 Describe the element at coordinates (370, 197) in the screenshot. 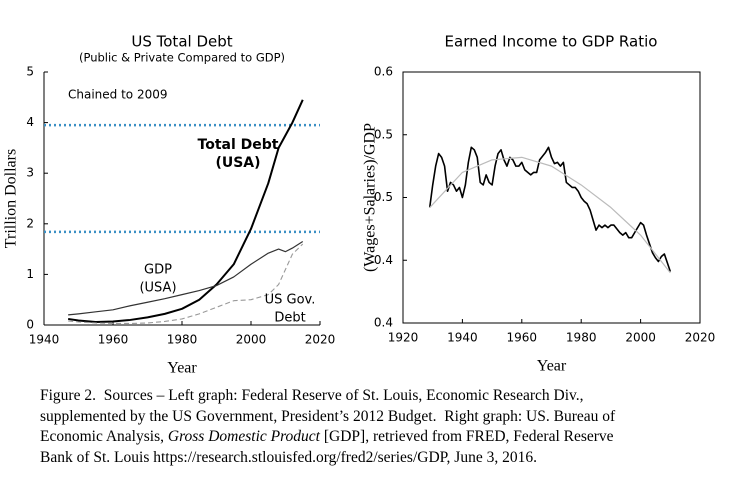

I see `y-axis-label: (Wages+Salaries)/GDP` at that location.